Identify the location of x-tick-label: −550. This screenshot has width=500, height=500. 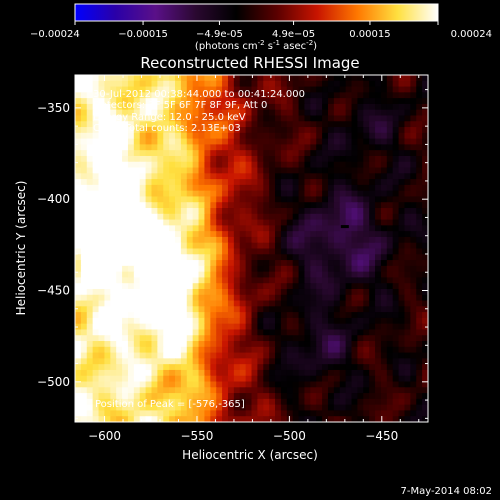
(196, 436).